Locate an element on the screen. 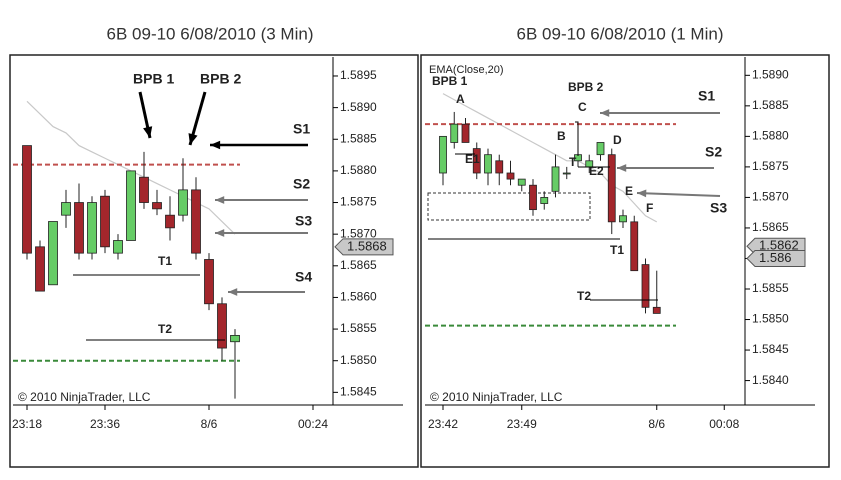 The image size is (841, 480). annotation: C is located at coordinates (582, 107).